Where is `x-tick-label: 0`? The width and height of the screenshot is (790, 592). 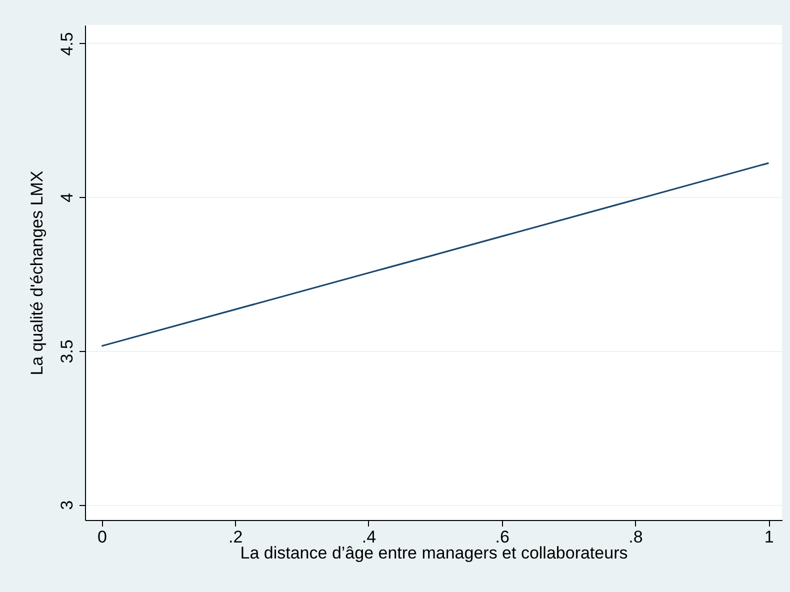 x-tick-label: 0 is located at coordinates (102, 537).